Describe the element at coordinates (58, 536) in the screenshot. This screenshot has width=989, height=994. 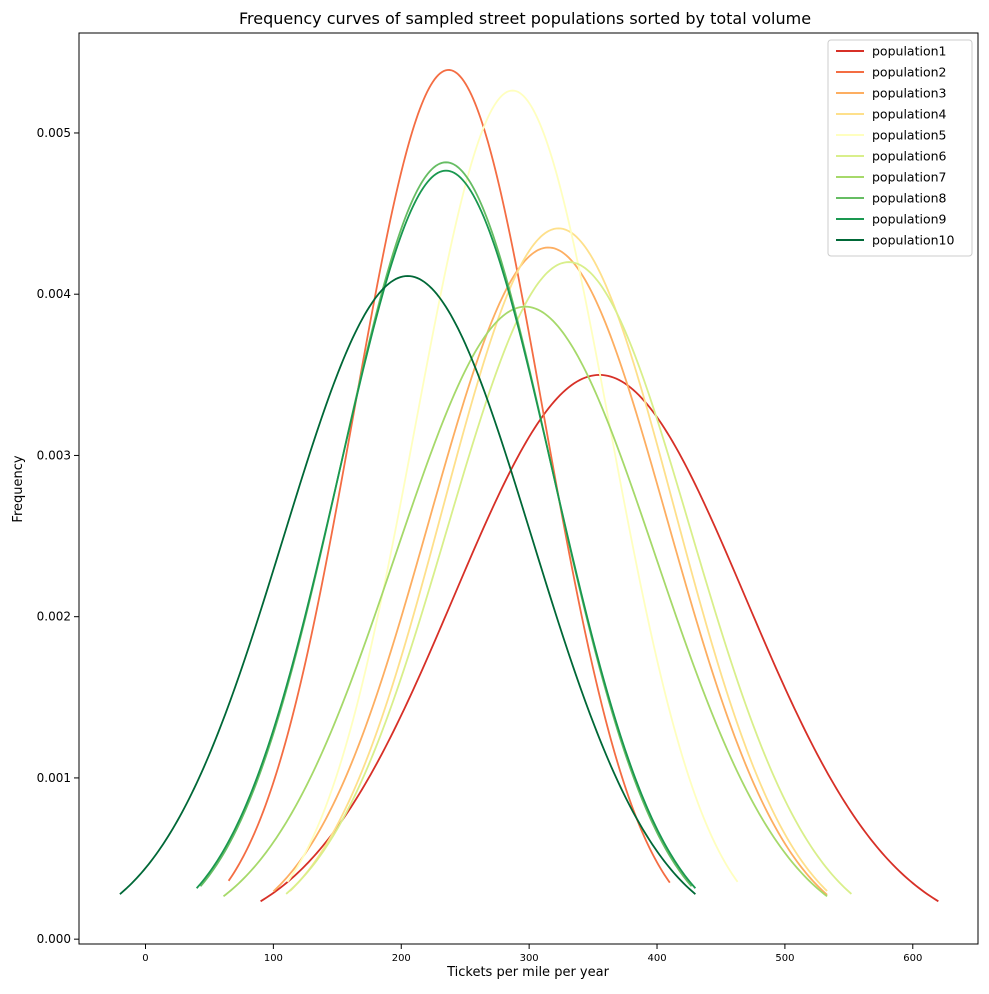
I see `y-axis: 0.000 0.001 0.002 0.003 0.004 0.005` at that location.